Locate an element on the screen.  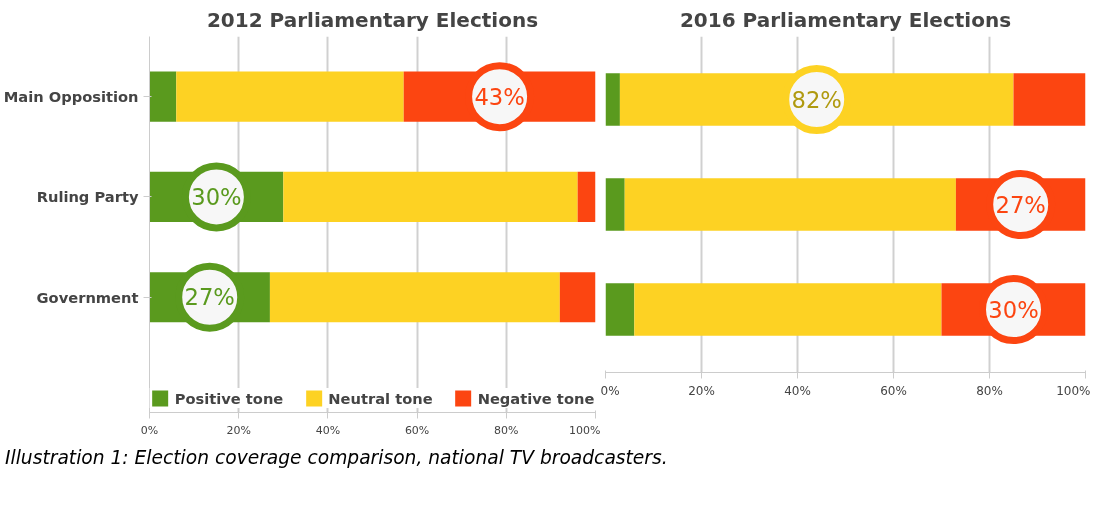
text: Illustration 1: Election coverage comparison, national TV broadcasters. is located at coordinates (336, 458).